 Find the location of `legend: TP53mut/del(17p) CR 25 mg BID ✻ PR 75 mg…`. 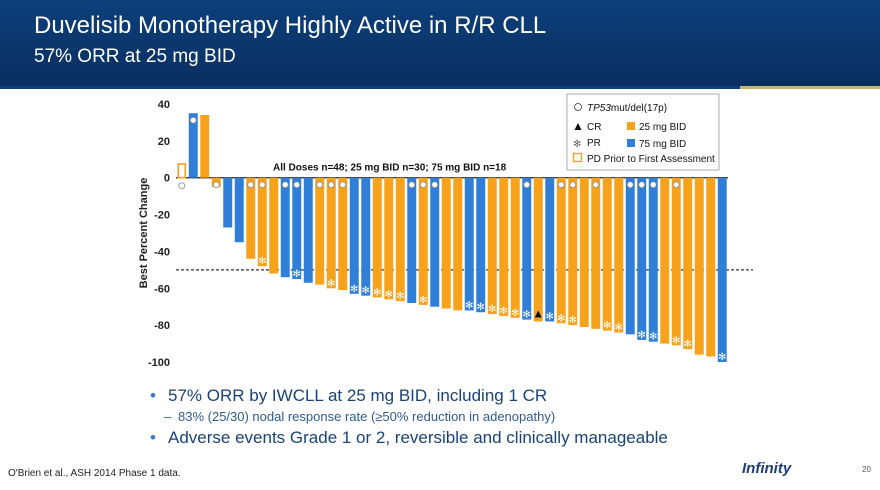

legend: TP53mut/del(17p) CR 25 mg BID ✻ PR 75 mg… is located at coordinates (643, 132).